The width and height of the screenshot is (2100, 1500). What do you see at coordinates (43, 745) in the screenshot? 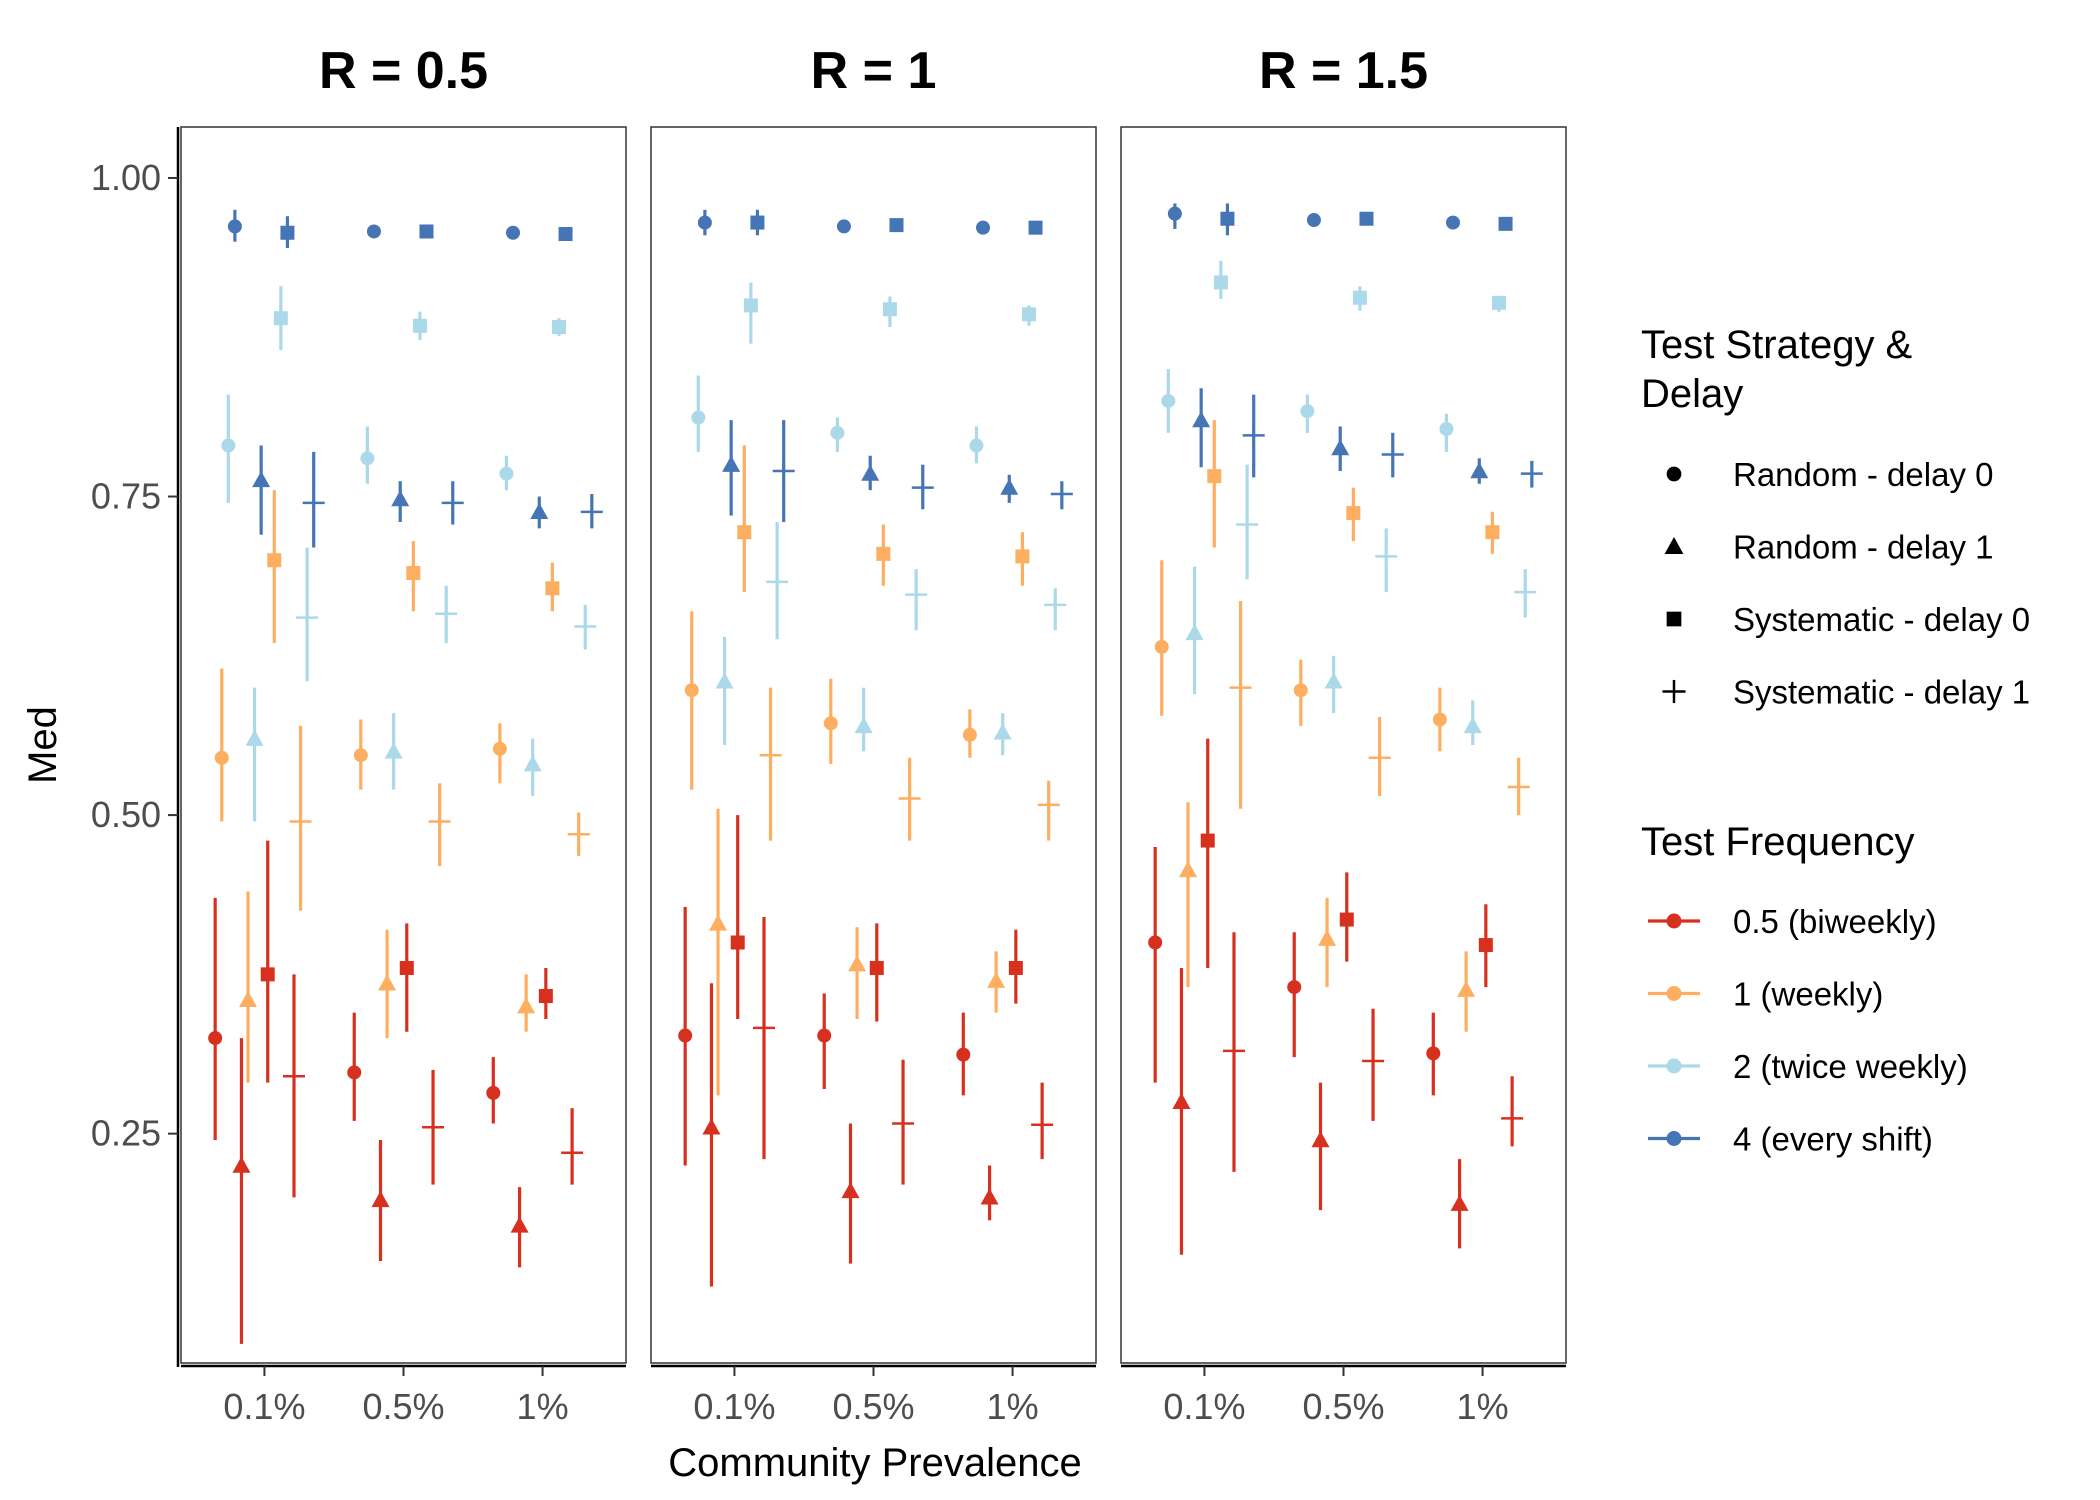
I see `y-axis-title: Med` at bounding box center [43, 745].